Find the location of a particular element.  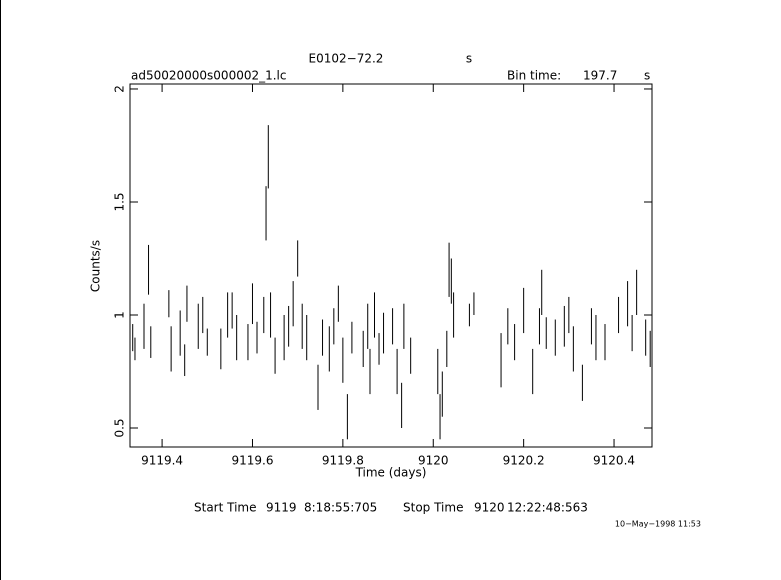

x-tick-label: 9119.8 is located at coordinates (343, 461).